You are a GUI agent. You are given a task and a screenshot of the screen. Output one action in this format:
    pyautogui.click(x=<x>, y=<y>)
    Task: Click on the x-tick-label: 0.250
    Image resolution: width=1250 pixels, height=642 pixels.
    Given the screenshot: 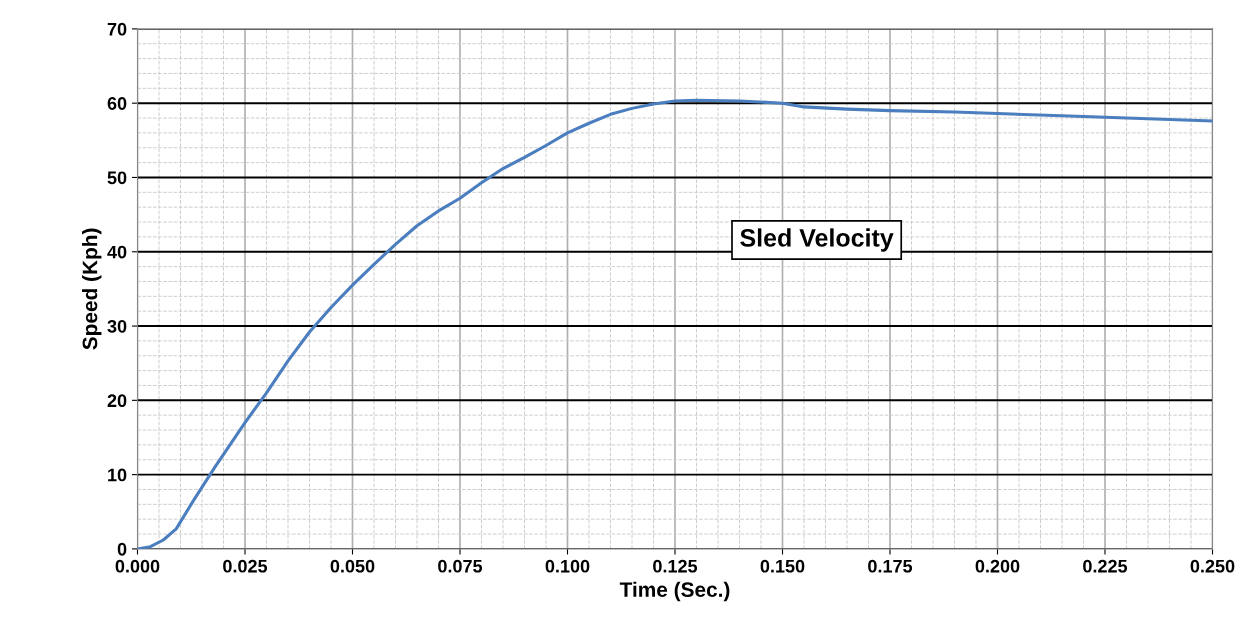 What is the action you would take?
    pyautogui.click(x=1212, y=566)
    